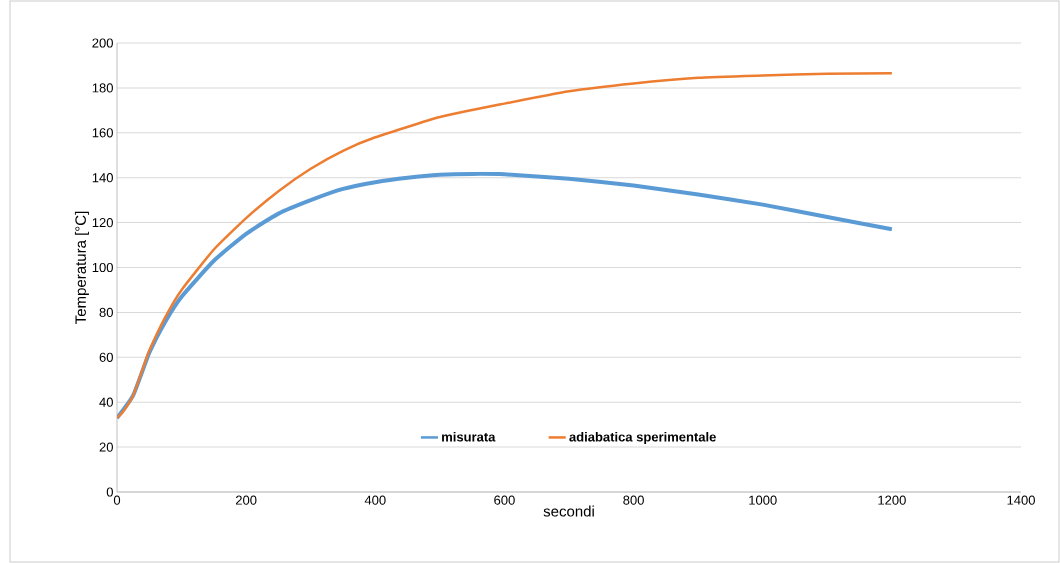  What do you see at coordinates (106, 357) in the screenshot?
I see `y-tick-label: 60` at bounding box center [106, 357].